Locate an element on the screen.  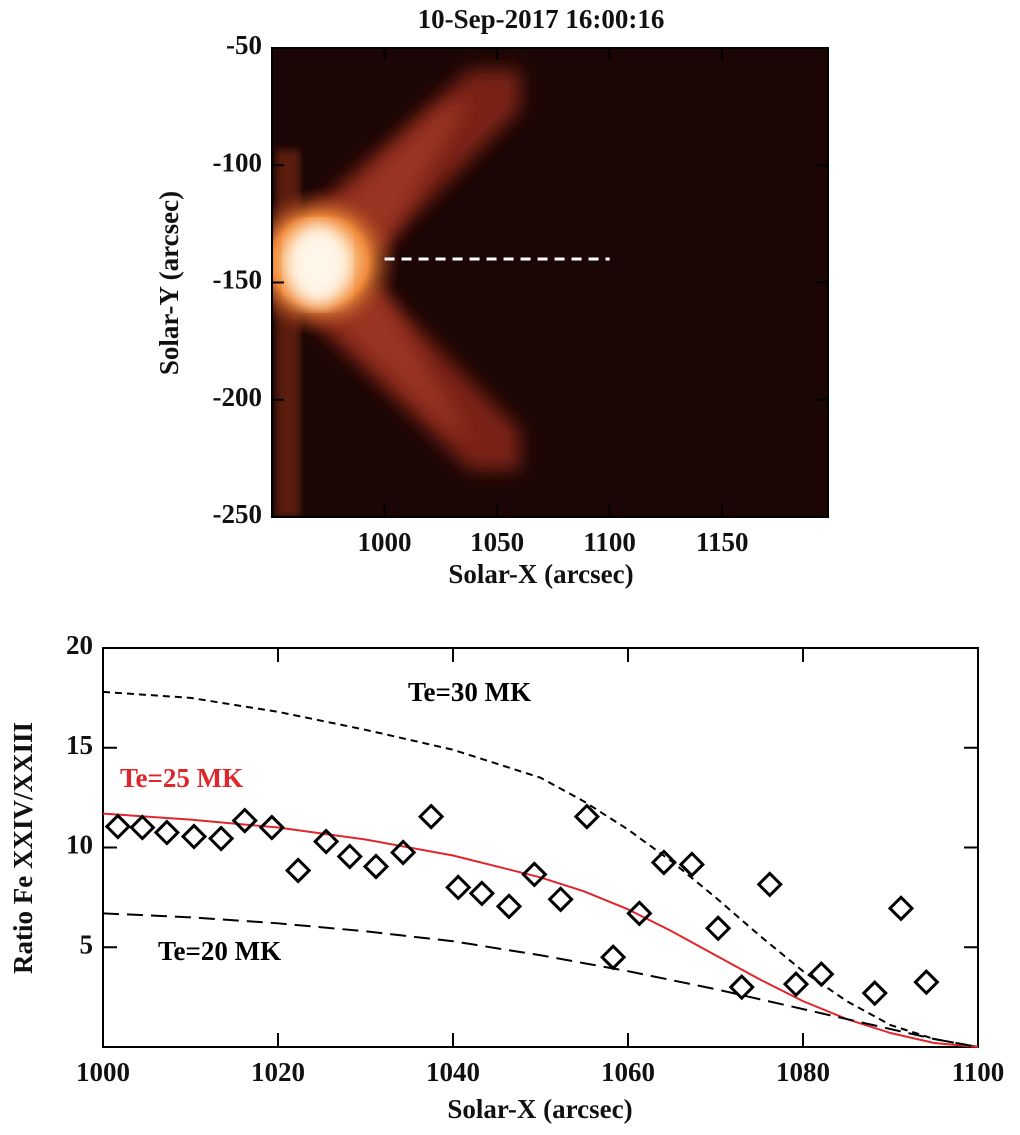
y-tick-label: 10 is located at coordinates (79, 845).